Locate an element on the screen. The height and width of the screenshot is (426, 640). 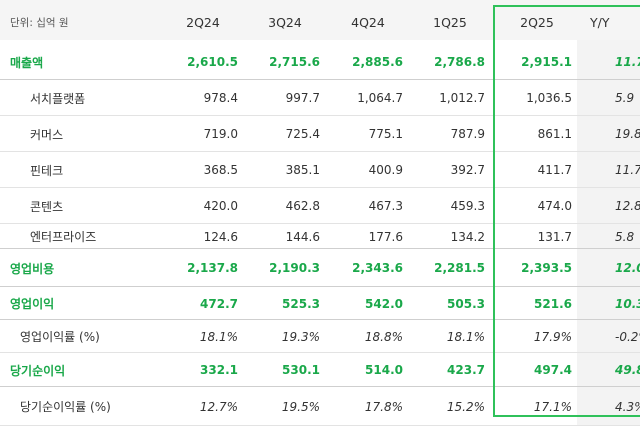
value-cell: 15.2% is located at coordinates (465, 406).